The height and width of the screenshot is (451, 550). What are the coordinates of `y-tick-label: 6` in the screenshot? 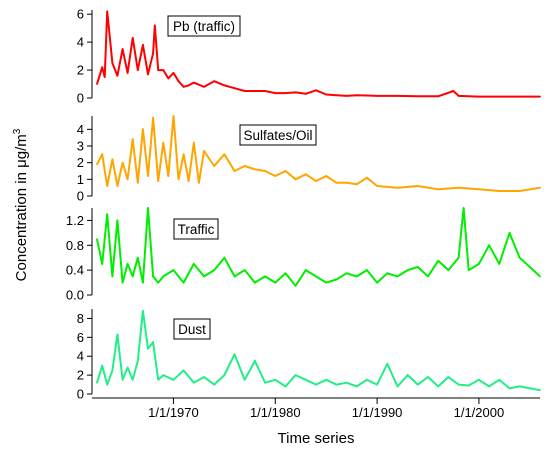 It's located at (80, 337).